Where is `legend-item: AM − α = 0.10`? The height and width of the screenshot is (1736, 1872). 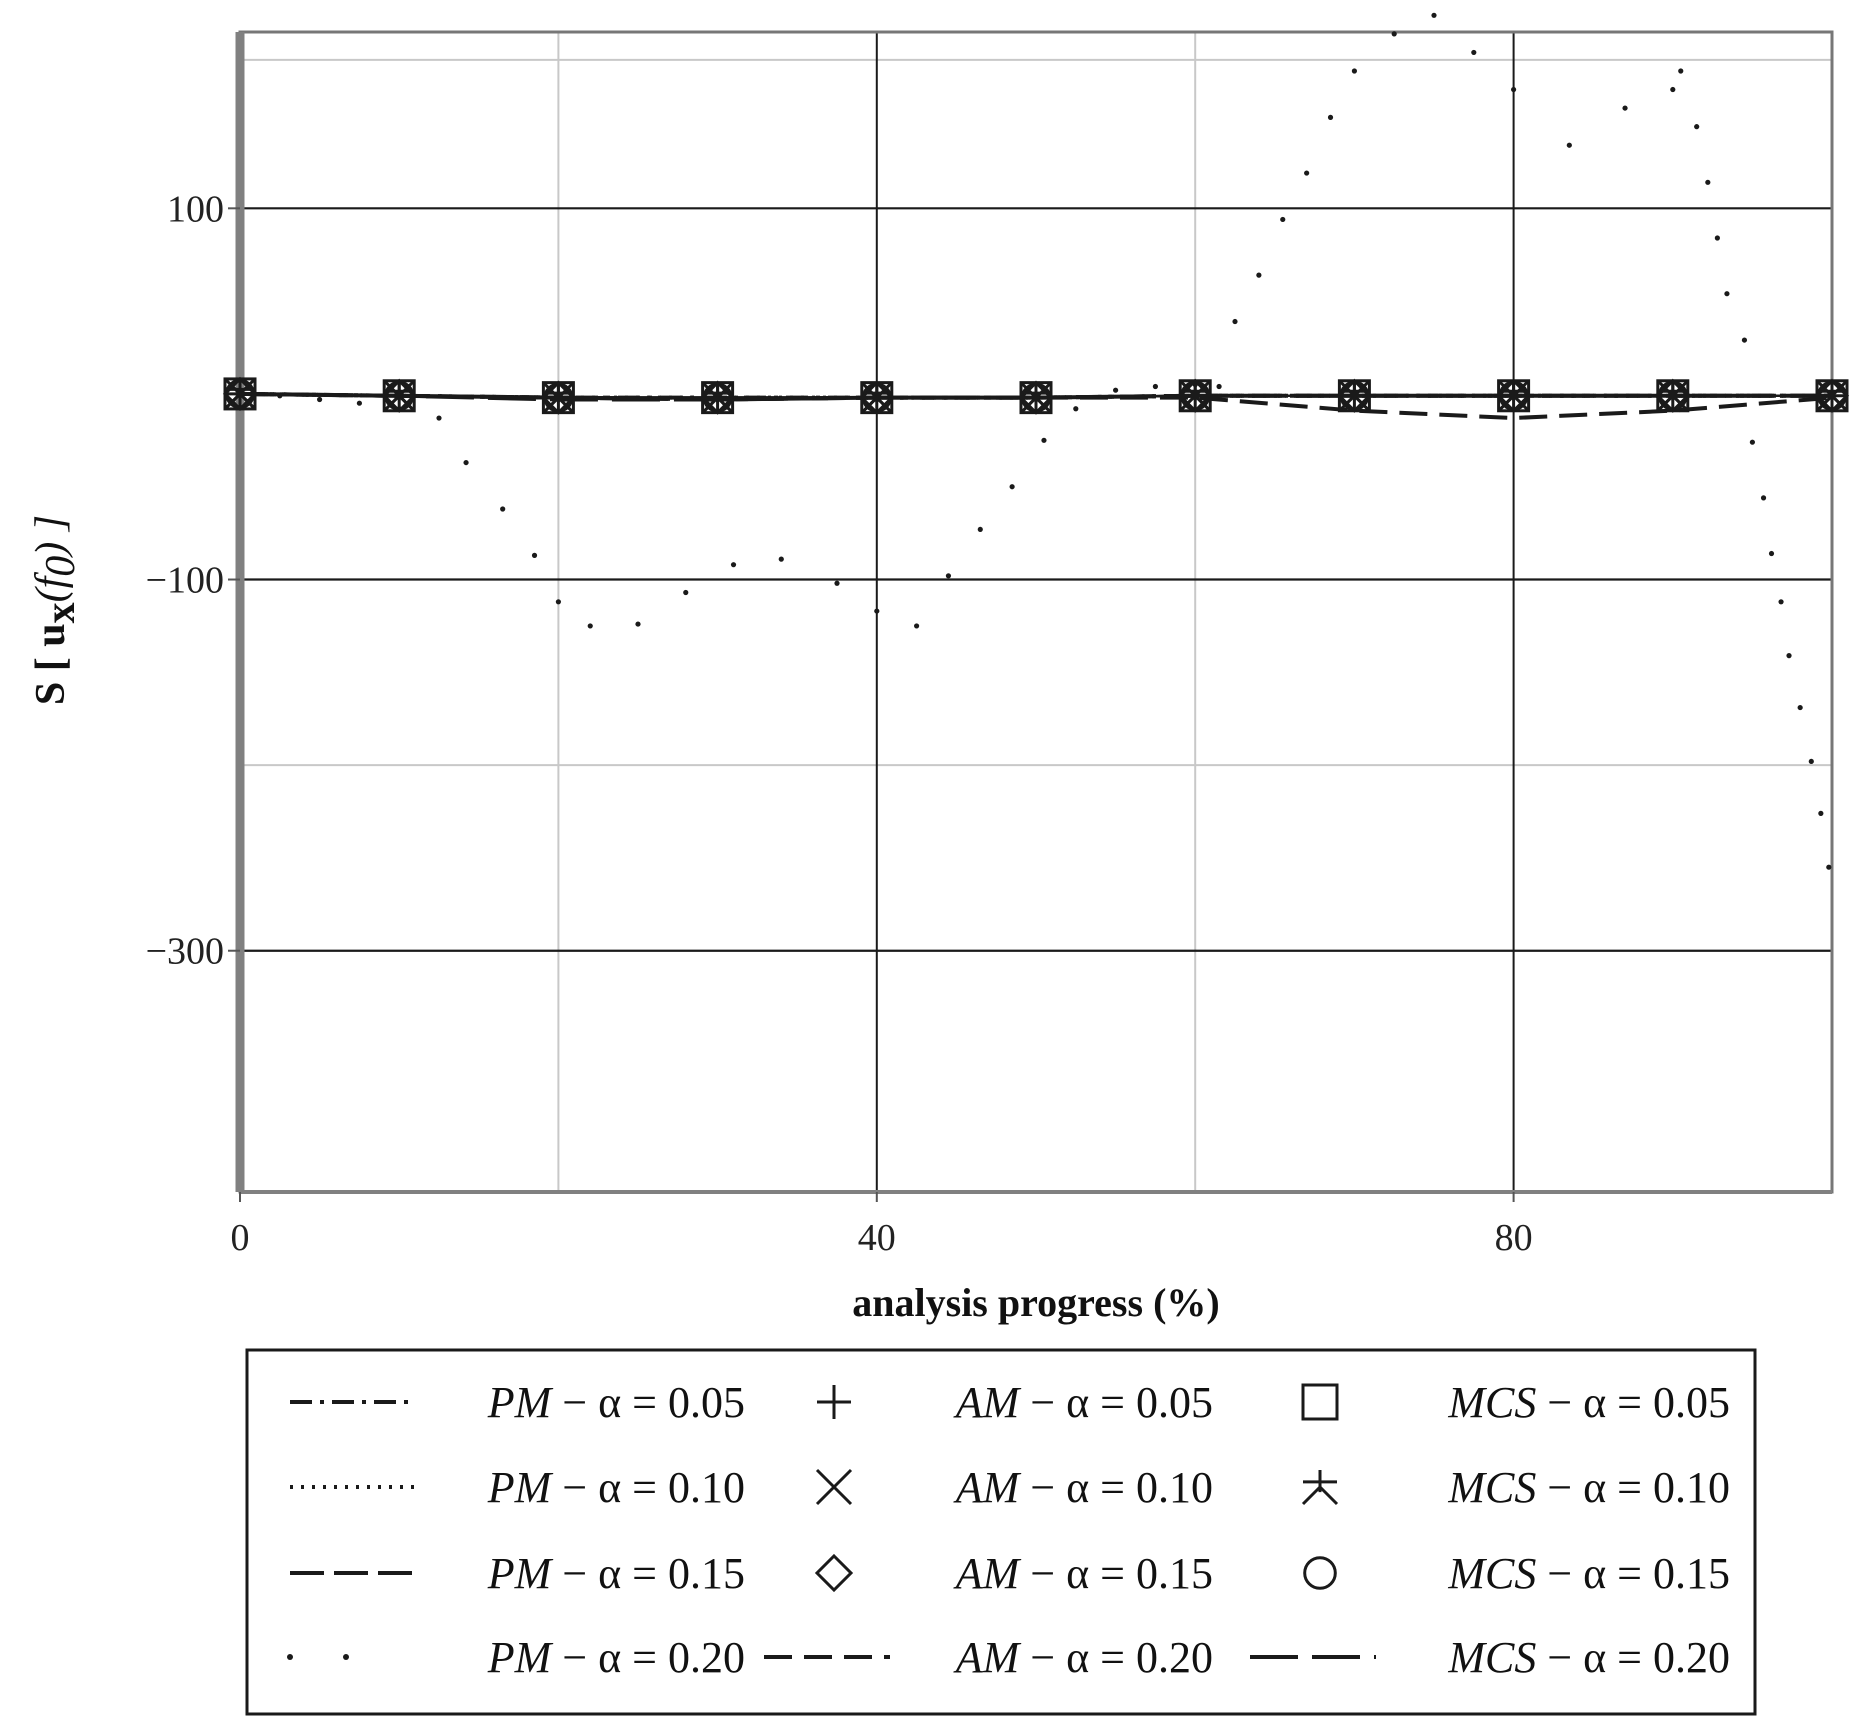
legend-item: AM − α = 0.10 is located at coordinates (1014, 1487).